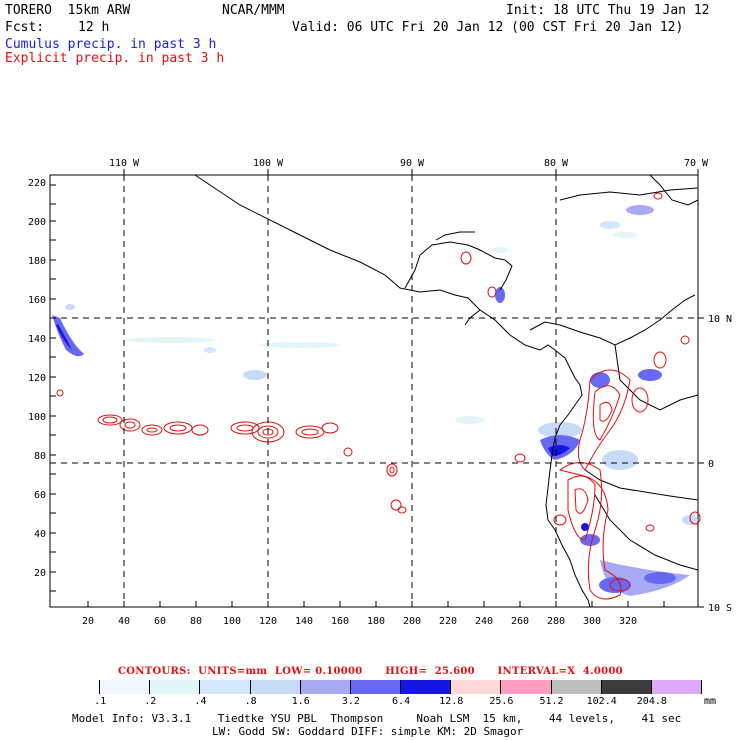  Describe the element at coordinates (111, 44) in the screenshot. I see `cumulus-precip-legend: Cumulus precip. in past 3 h` at that location.